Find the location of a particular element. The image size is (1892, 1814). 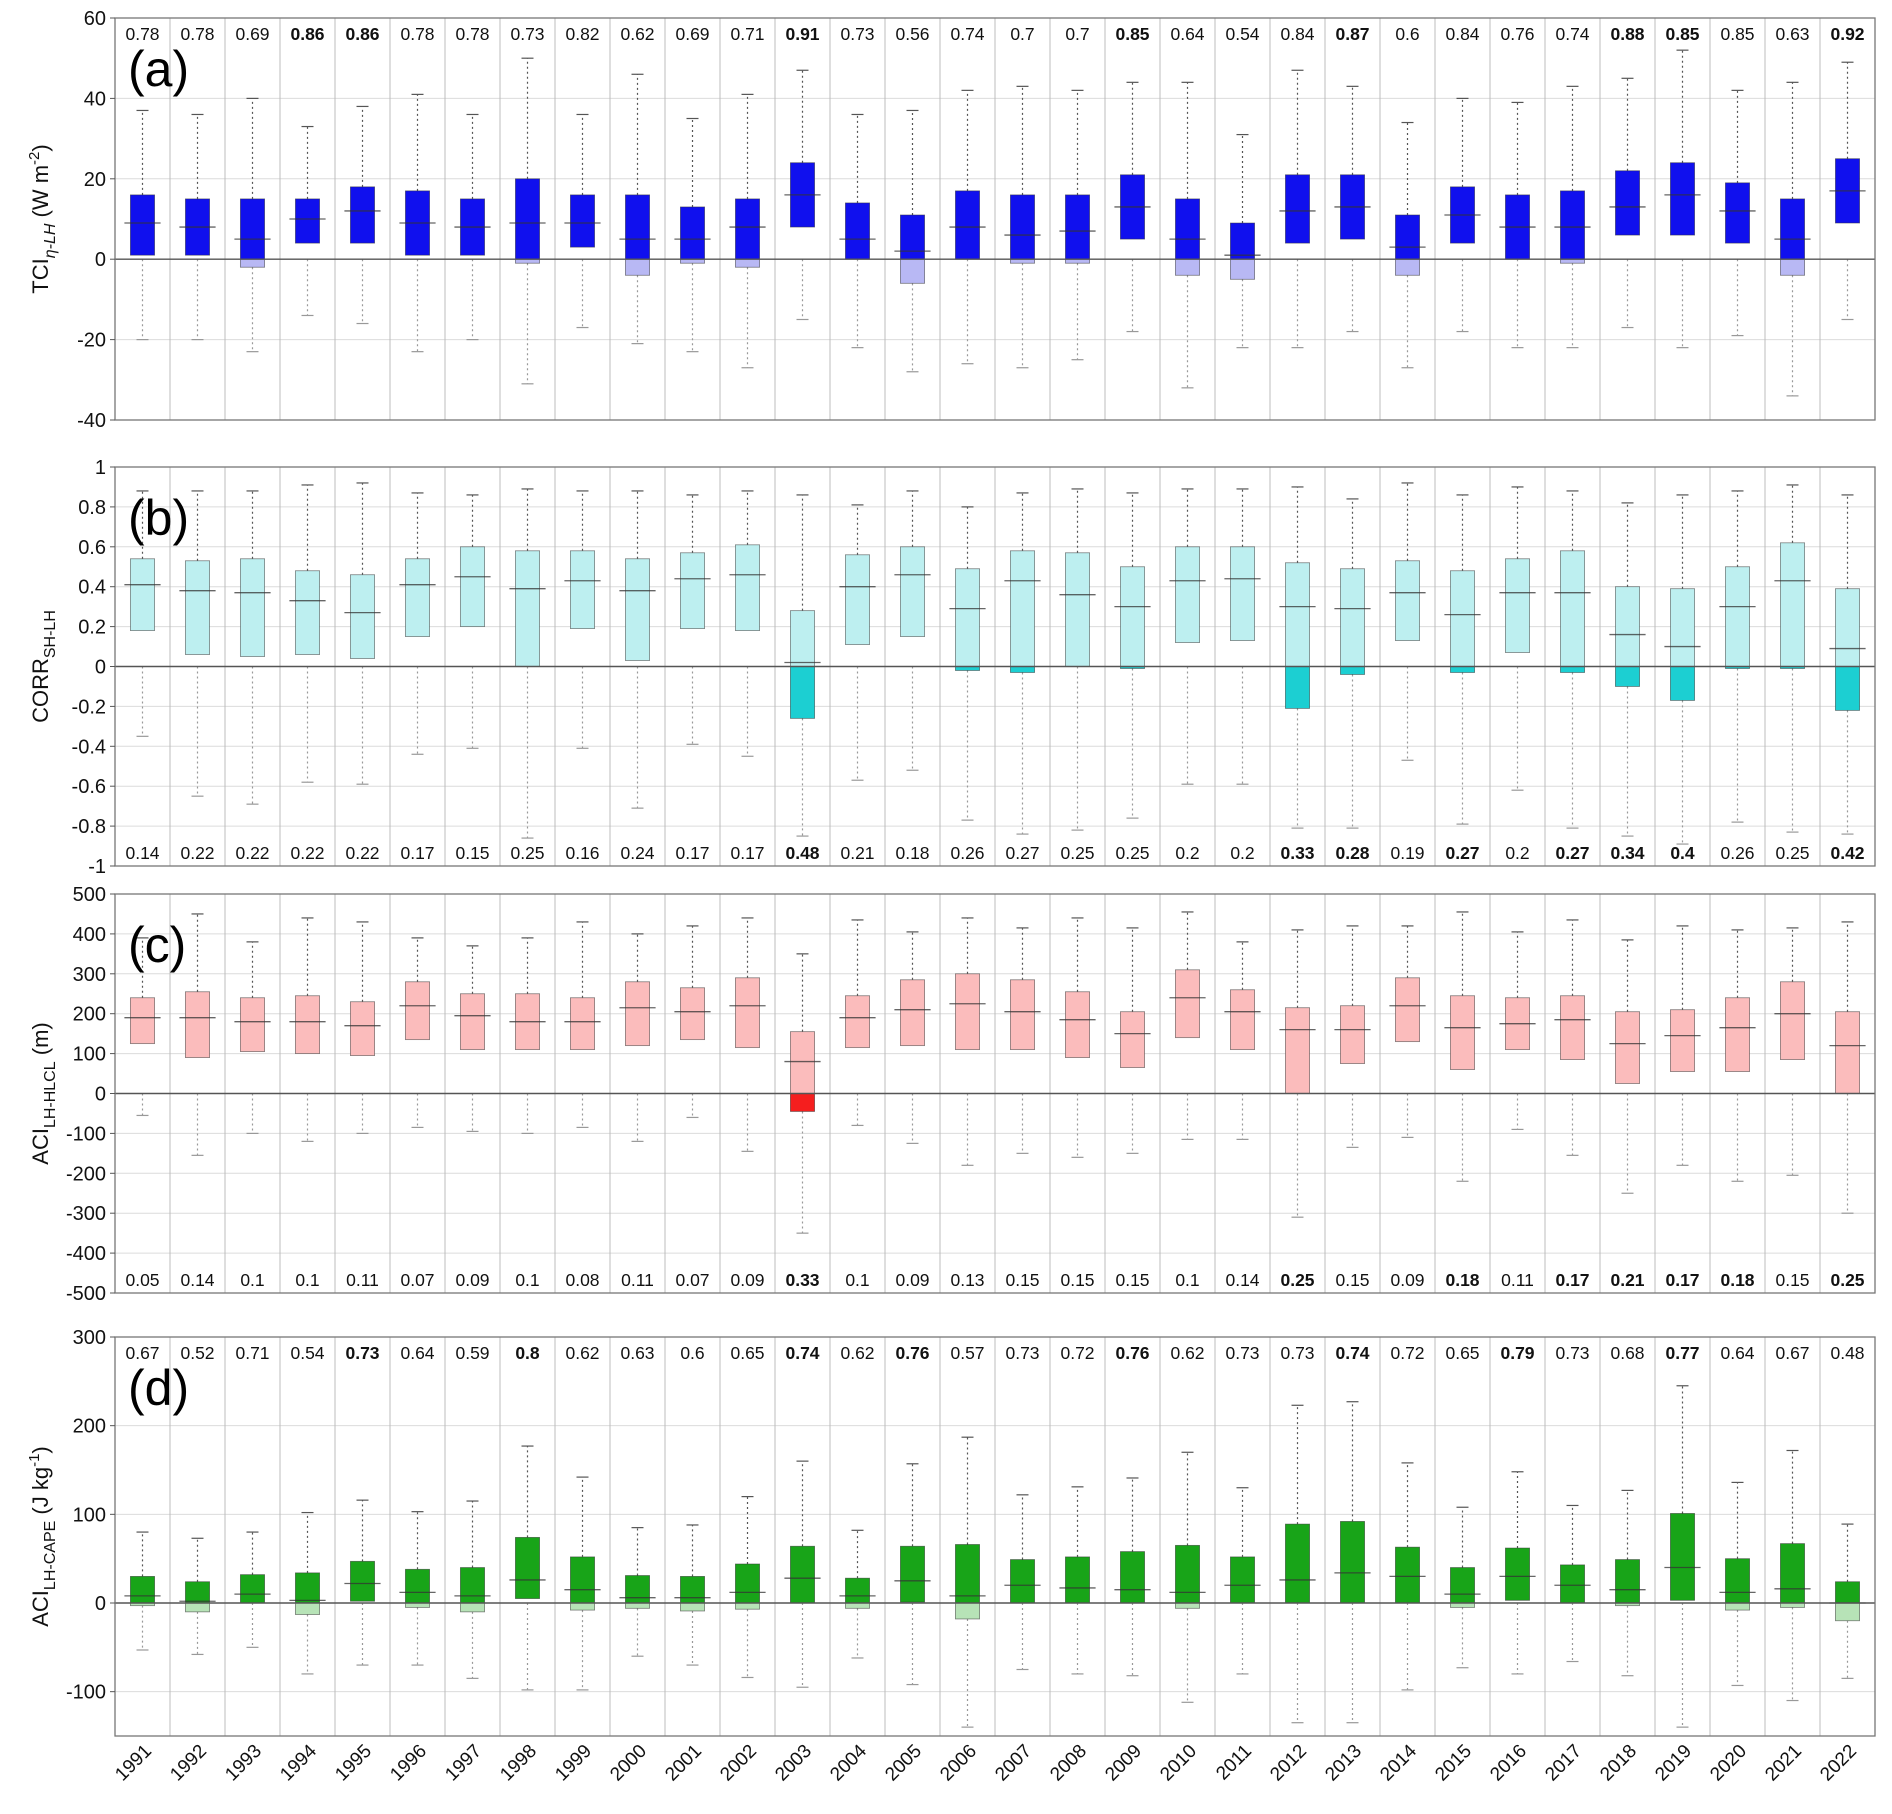

y-tick-label: 0.4 is located at coordinates (92, 588).